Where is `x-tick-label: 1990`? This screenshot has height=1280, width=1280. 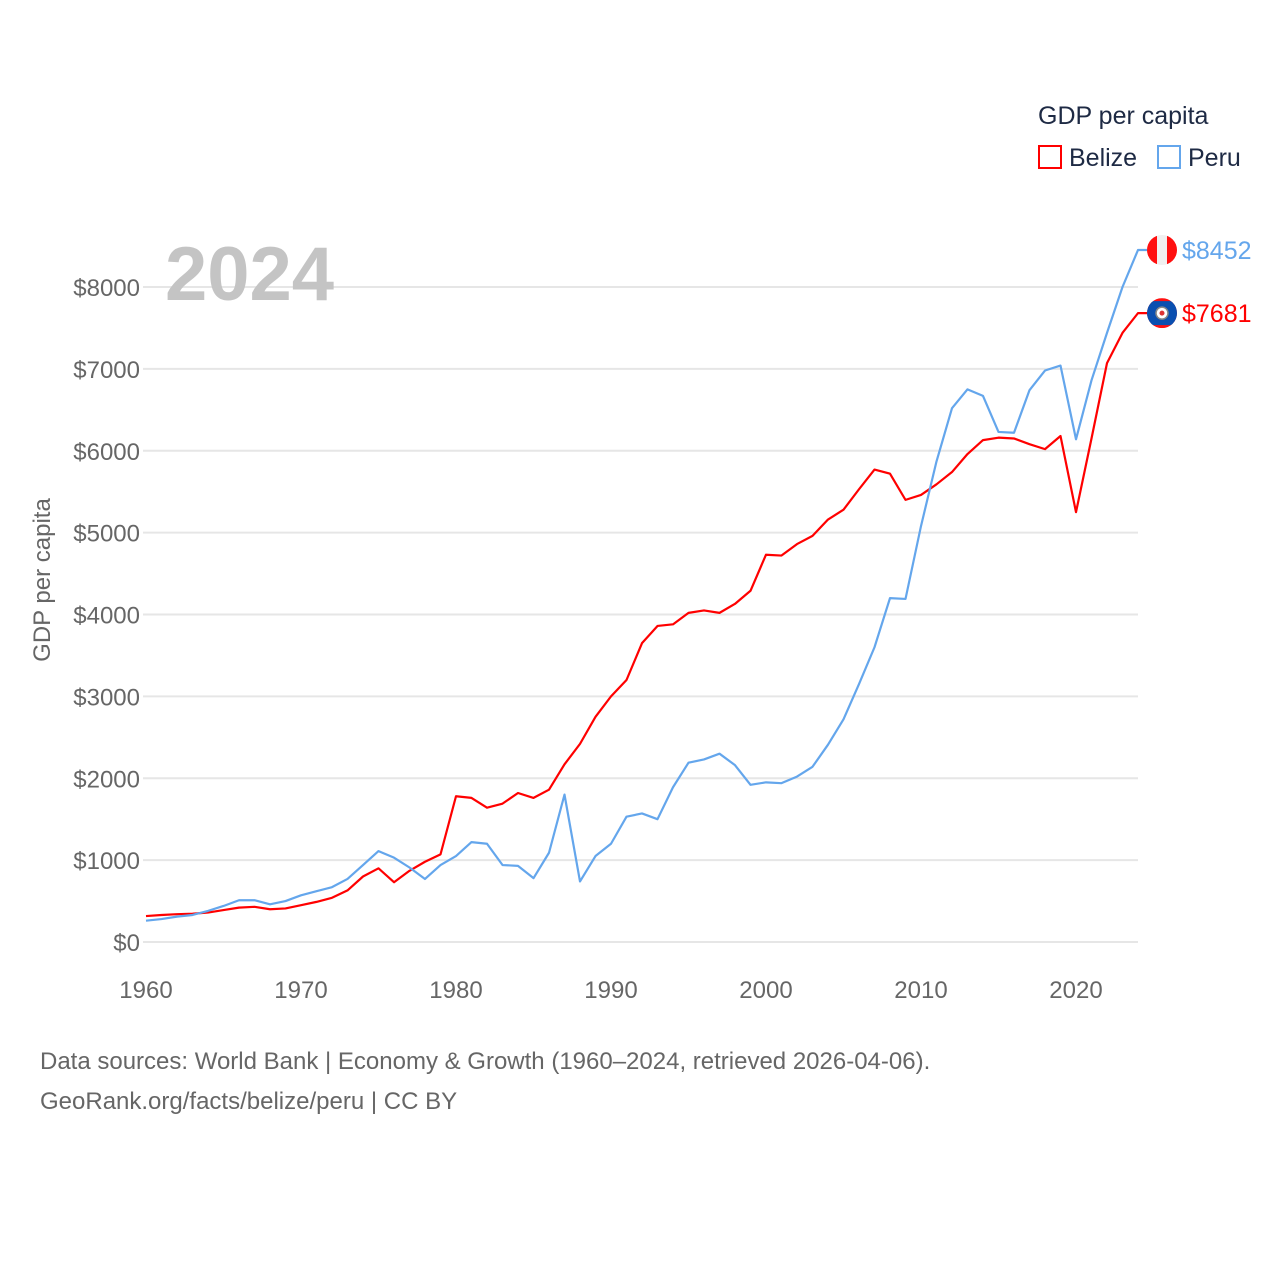 x-tick-label: 1990 is located at coordinates (610, 990).